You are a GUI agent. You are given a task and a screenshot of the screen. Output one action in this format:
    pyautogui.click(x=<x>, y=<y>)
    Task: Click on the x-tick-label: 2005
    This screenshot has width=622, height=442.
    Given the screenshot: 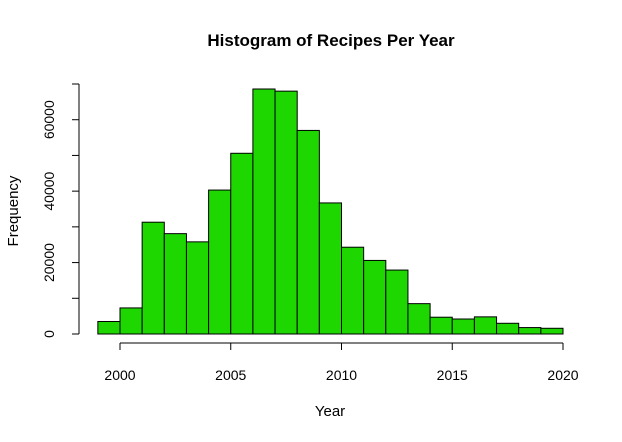 What is the action you would take?
    pyautogui.click(x=230, y=375)
    